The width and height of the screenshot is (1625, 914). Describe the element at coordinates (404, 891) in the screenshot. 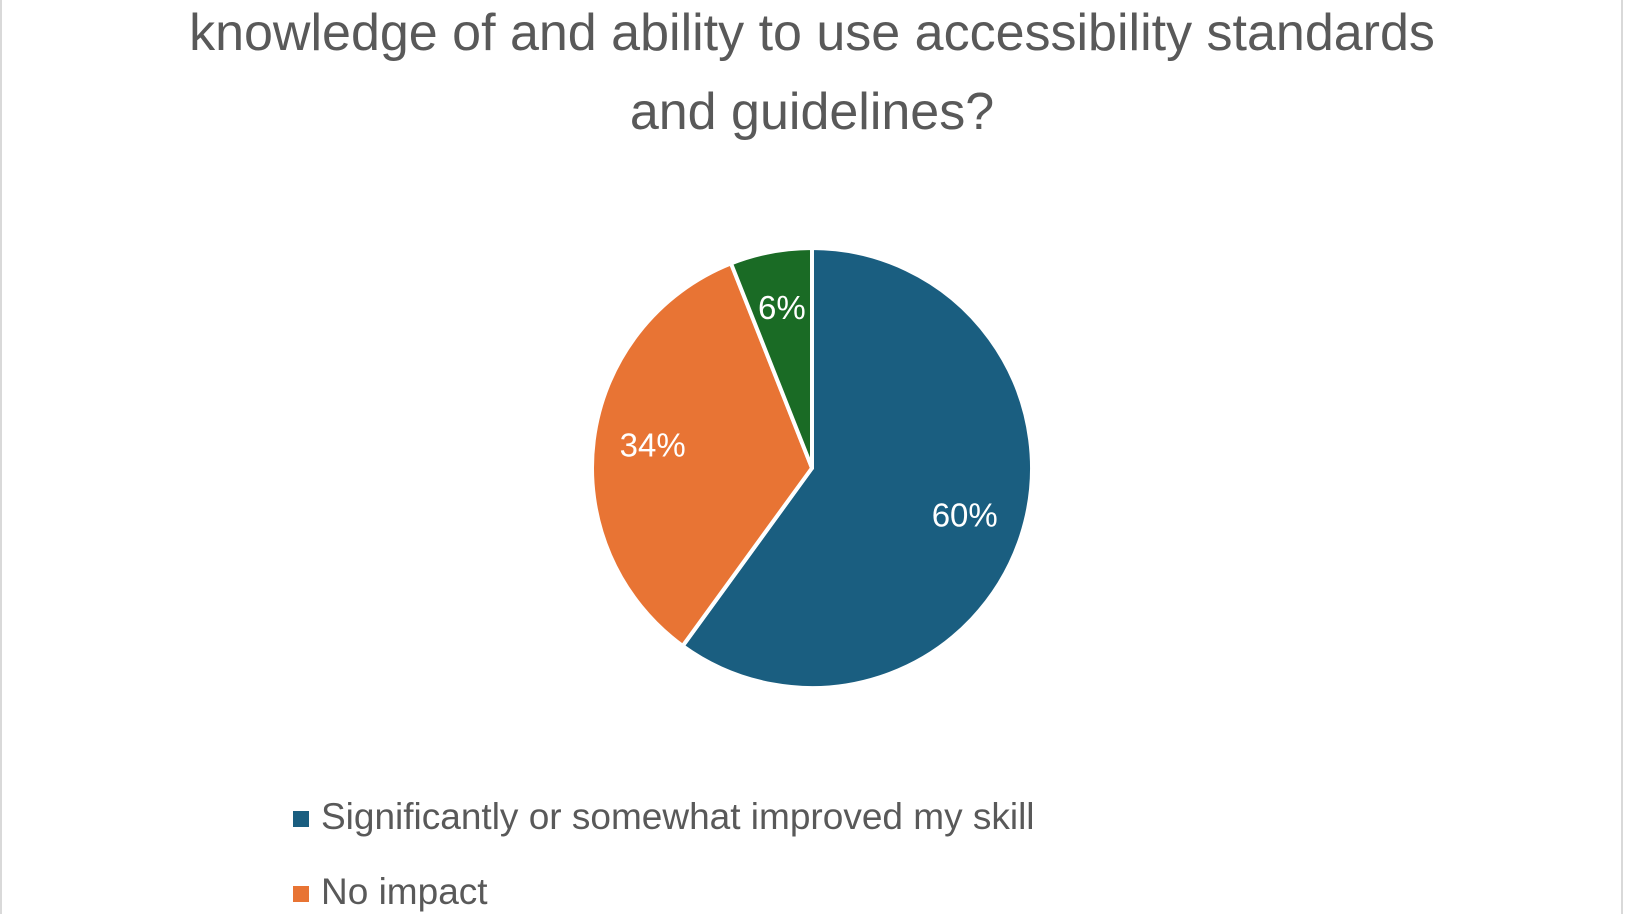

I see `legend-label: No impact` at that location.